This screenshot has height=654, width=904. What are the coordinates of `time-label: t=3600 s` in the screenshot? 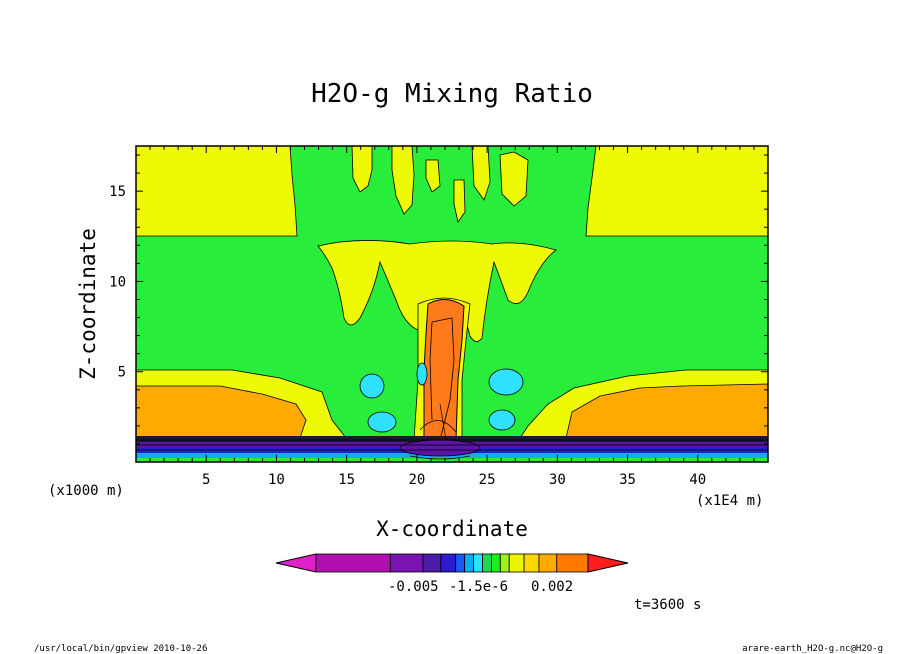 It's located at (667, 605).